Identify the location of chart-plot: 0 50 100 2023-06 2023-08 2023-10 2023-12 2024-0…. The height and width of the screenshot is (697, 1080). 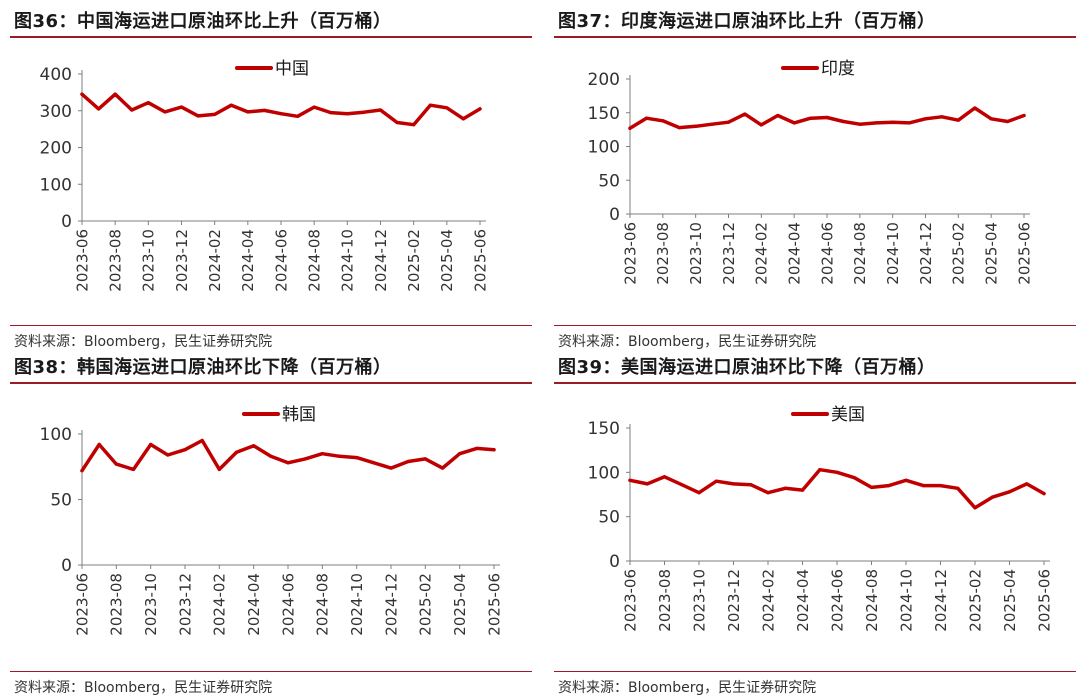
(272, 520).